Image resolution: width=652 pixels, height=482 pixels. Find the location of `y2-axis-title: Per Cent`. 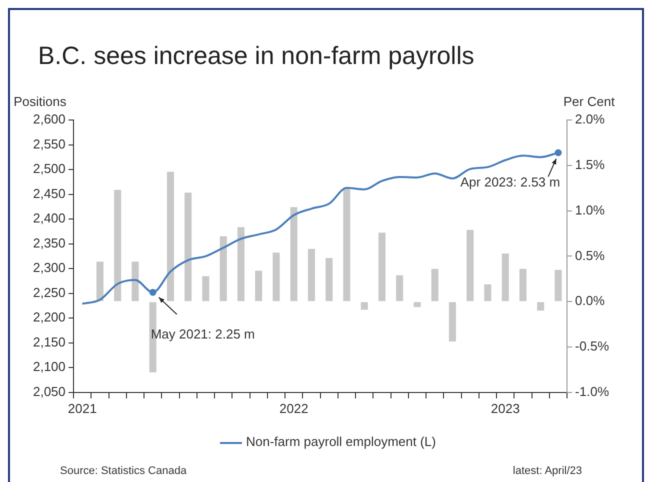

y2-axis-title: Per Cent is located at coordinates (589, 101).